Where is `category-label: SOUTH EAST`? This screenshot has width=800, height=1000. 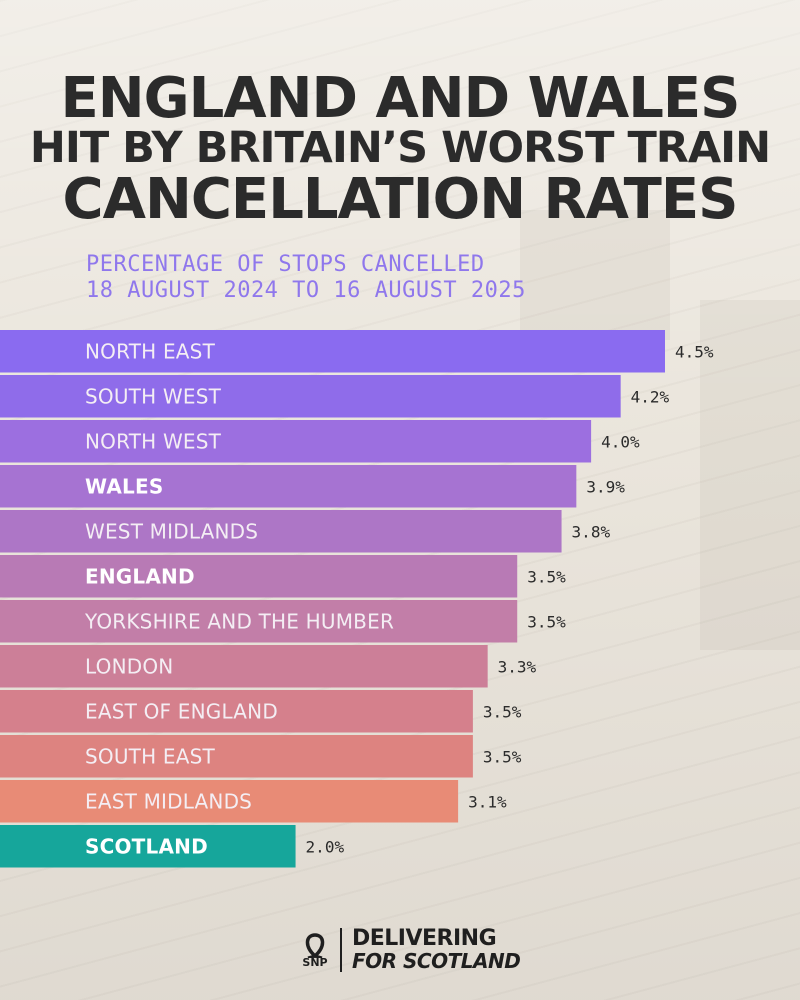 category-label: SOUTH EAST is located at coordinates (150, 756).